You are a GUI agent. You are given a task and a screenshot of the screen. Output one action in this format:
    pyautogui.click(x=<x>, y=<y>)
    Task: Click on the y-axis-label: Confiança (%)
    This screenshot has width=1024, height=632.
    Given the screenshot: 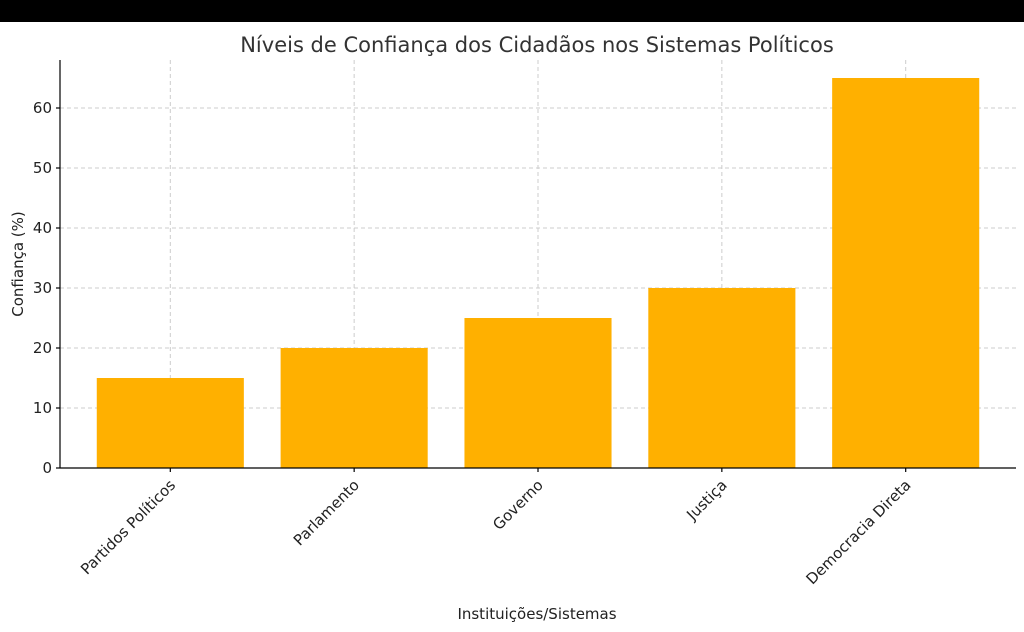 What is the action you would take?
    pyautogui.click(x=18, y=263)
    